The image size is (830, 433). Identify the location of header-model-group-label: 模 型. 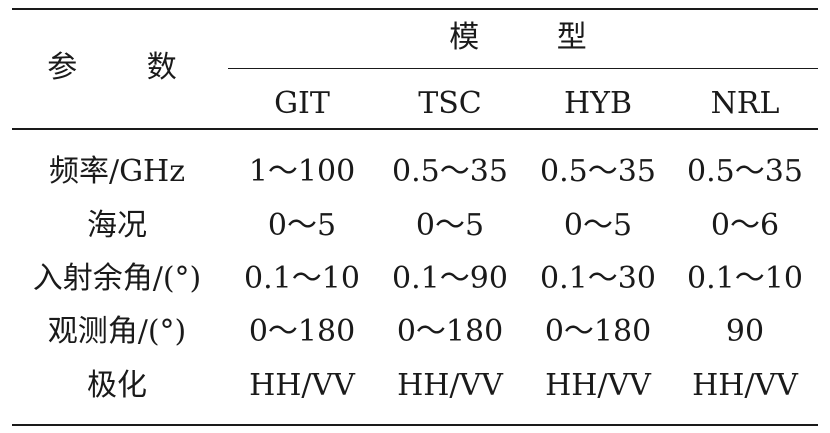
(535, 37).